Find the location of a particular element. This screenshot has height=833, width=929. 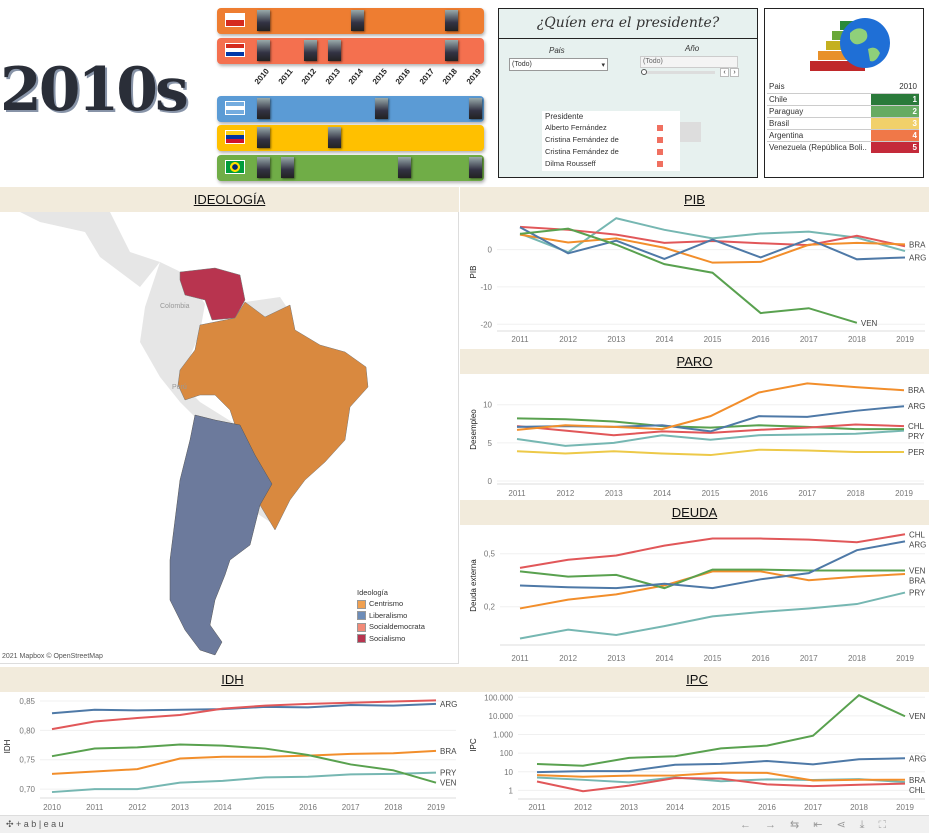

anio-input: (Todo) is located at coordinates (689, 62).